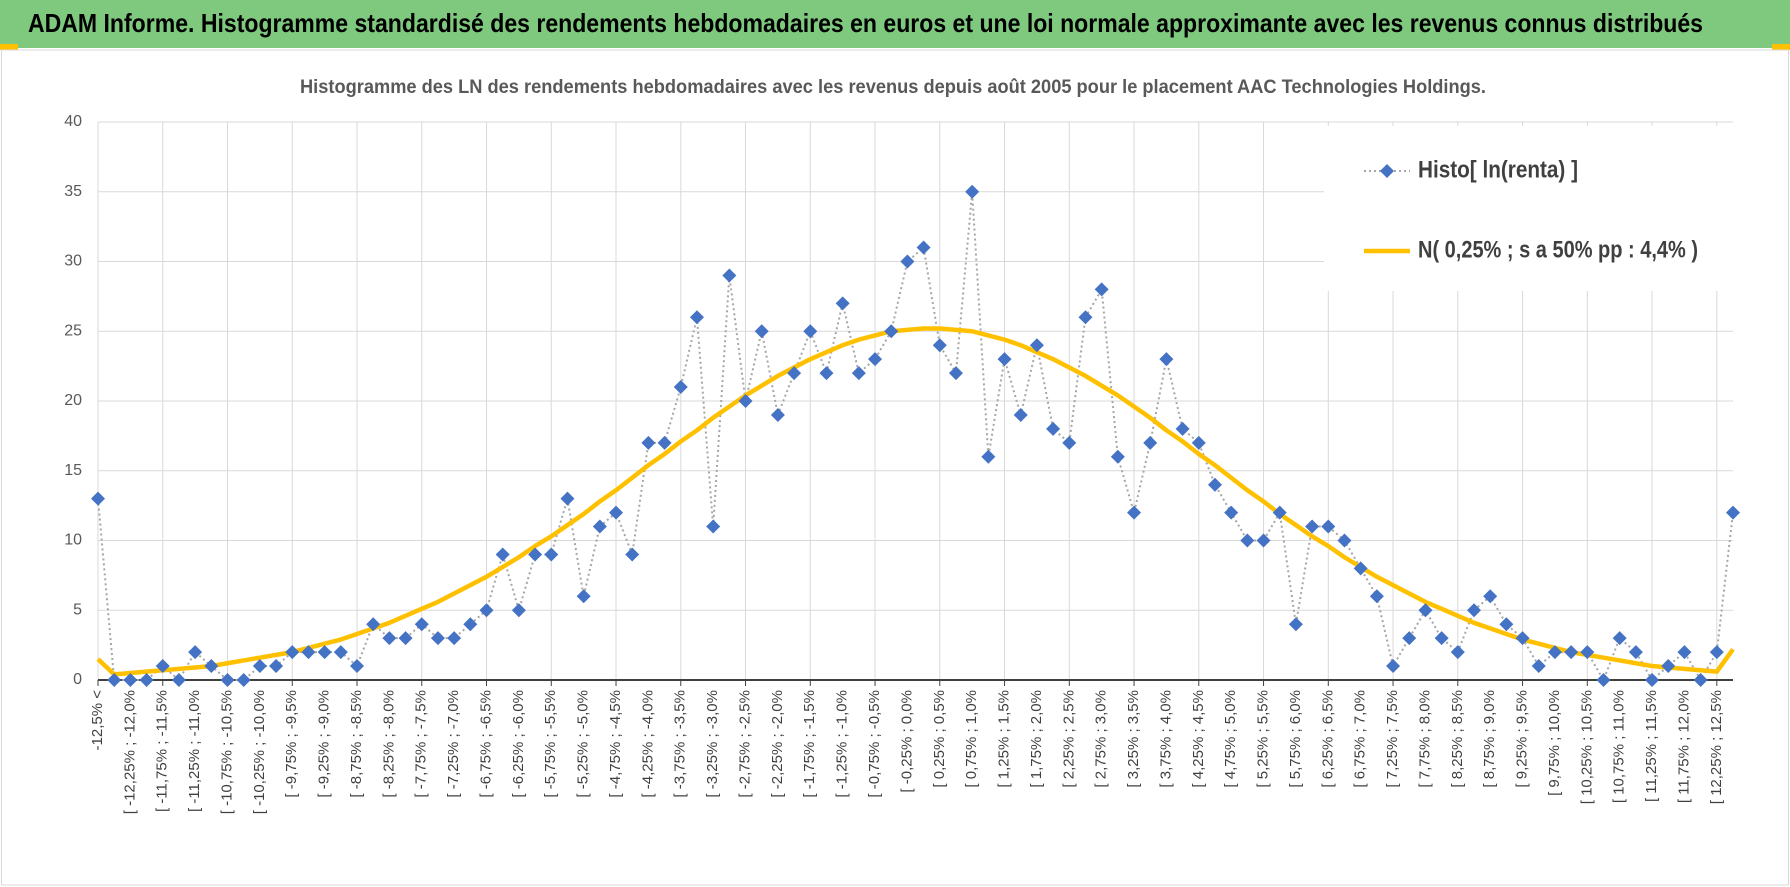 This screenshot has width=1790, height=887. I want to click on corner-mark, so click(9, 47).